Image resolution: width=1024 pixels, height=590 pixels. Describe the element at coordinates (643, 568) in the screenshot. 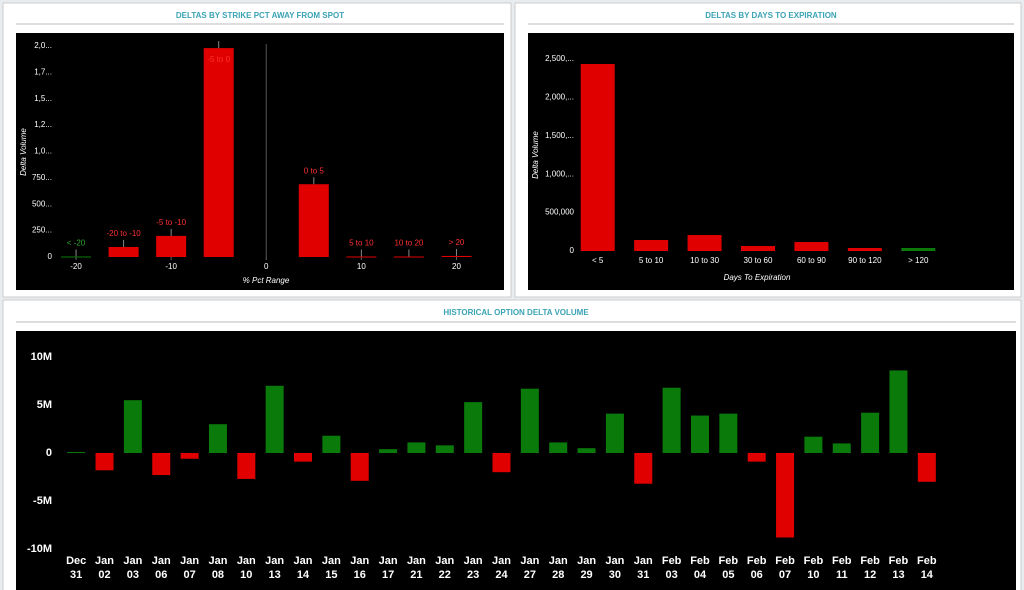

I see `x-tick-label: Jan 31` at that location.